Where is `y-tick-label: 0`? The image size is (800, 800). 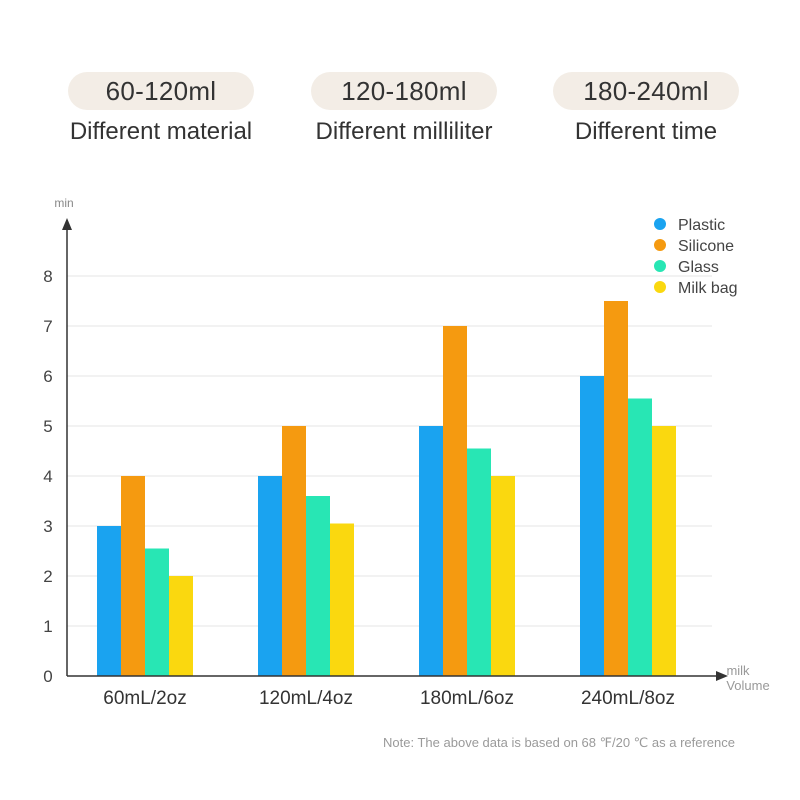
y-tick-label: 0 is located at coordinates (47, 676).